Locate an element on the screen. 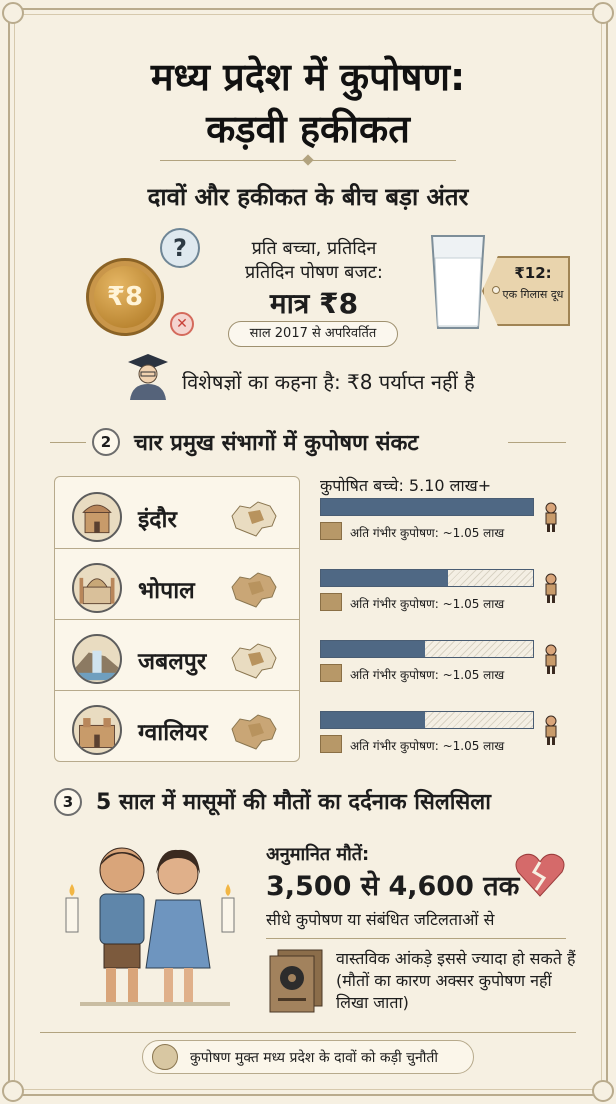 This screenshot has height=1104, width=616. mosque-icon is located at coordinates (97, 588).